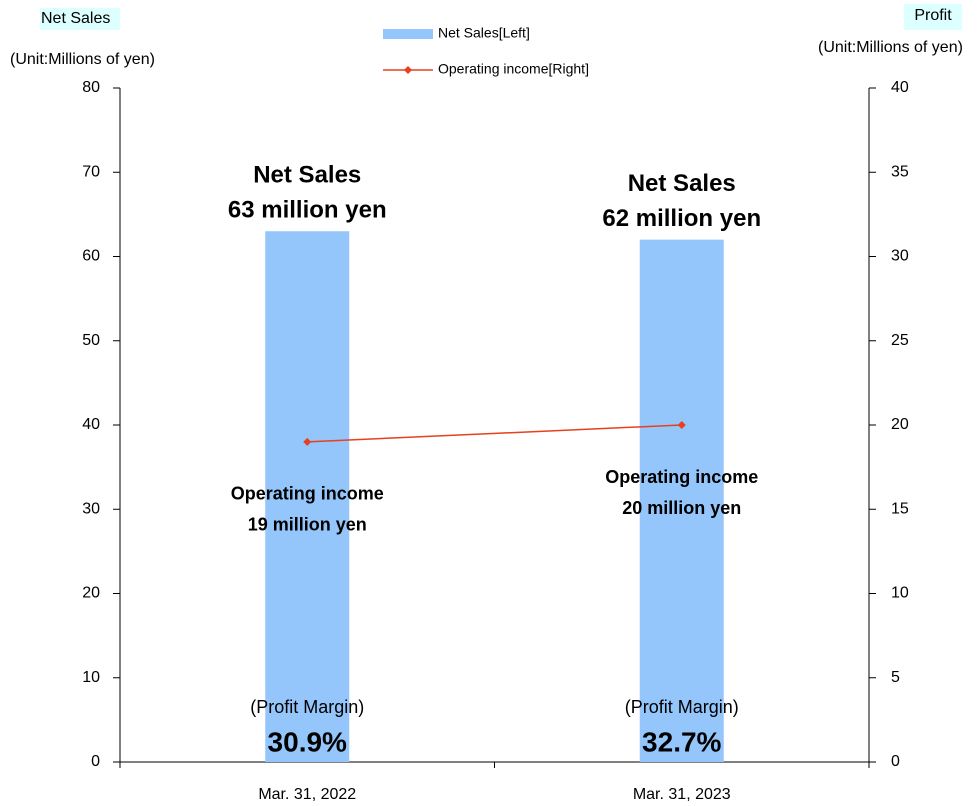 The width and height of the screenshot is (977, 806). What do you see at coordinates (494, 433) in the screenshot?
I see `line` at bounding box center [494, 433].